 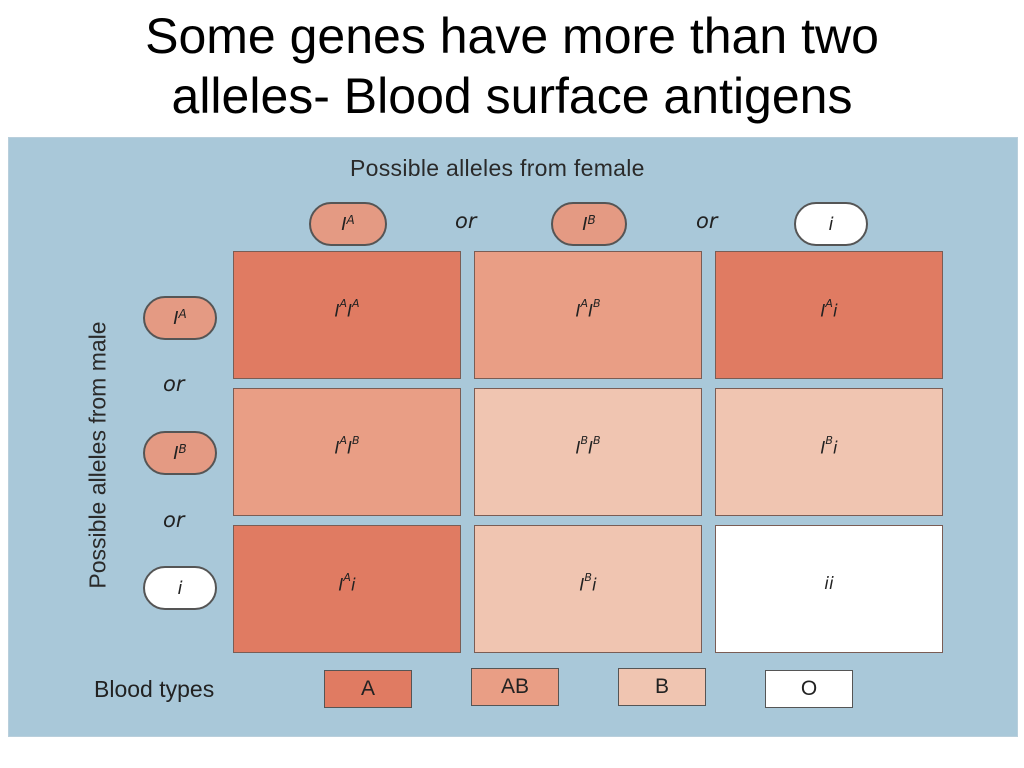 I want to click on cell-IB-IA: IAIB, so click(x=347, y=452).